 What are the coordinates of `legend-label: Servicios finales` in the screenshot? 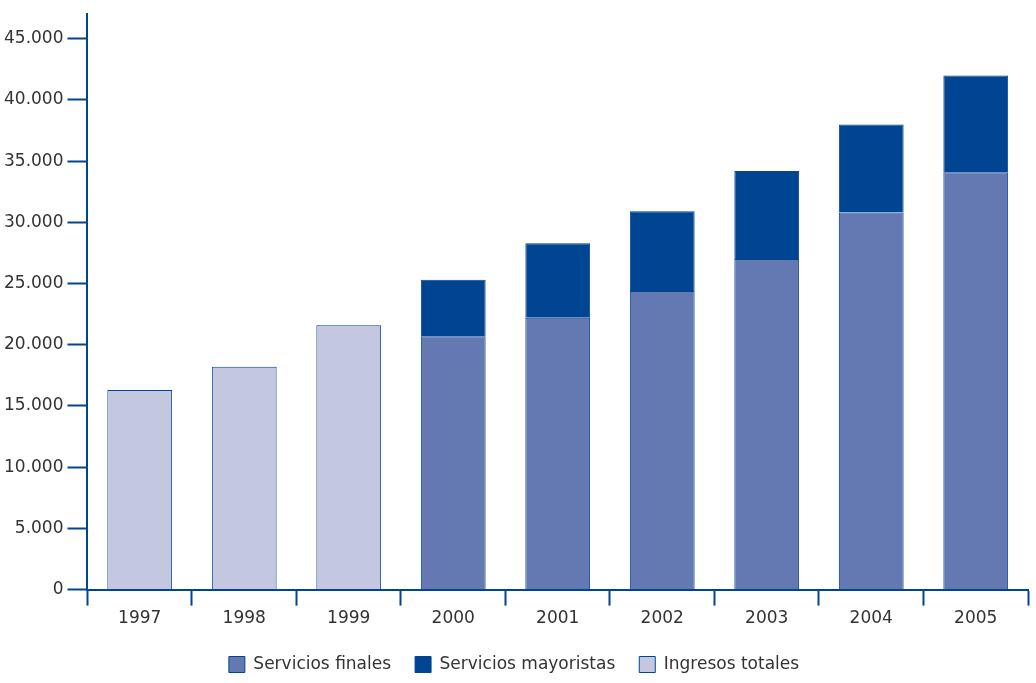 It's located at (322, 662).